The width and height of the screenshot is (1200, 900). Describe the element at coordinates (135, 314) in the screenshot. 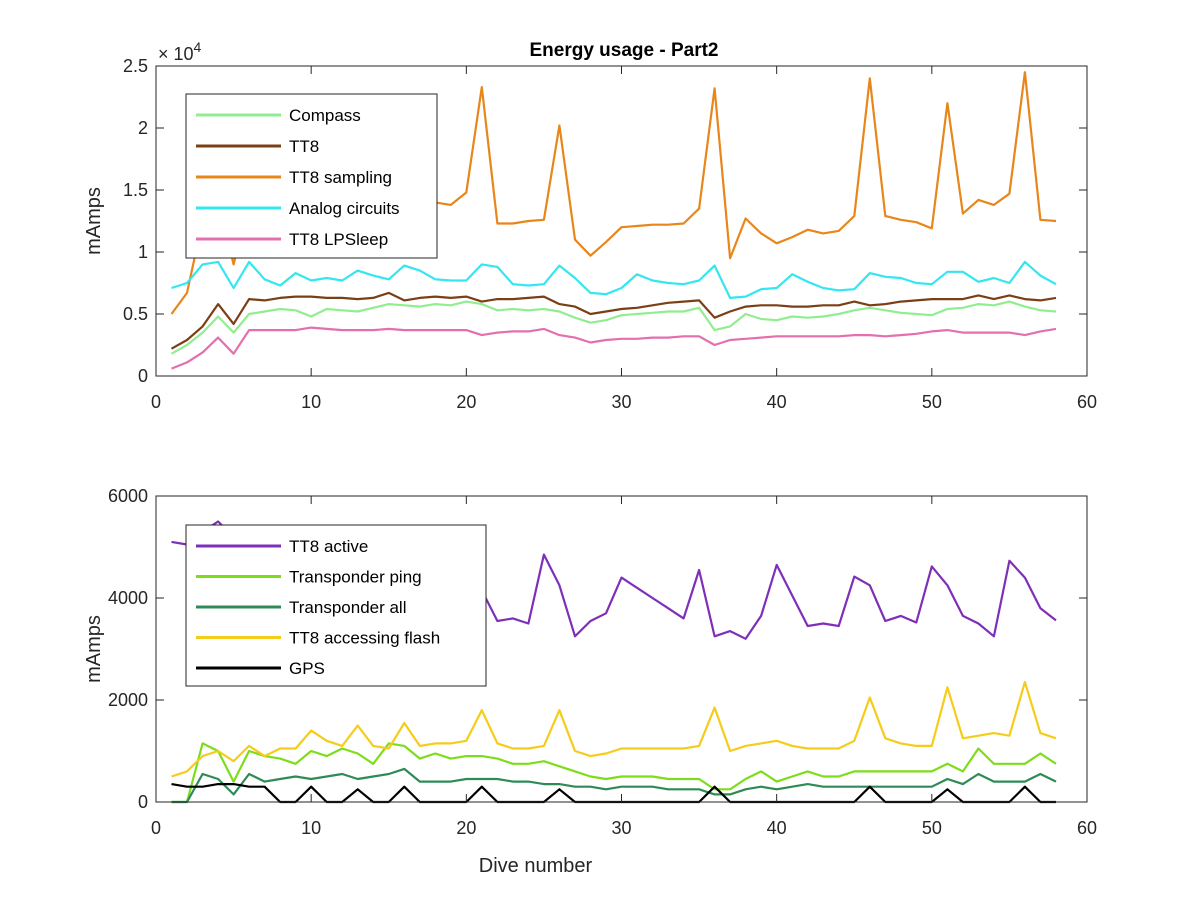

I see `y-tick-label: 0.5` at that location.